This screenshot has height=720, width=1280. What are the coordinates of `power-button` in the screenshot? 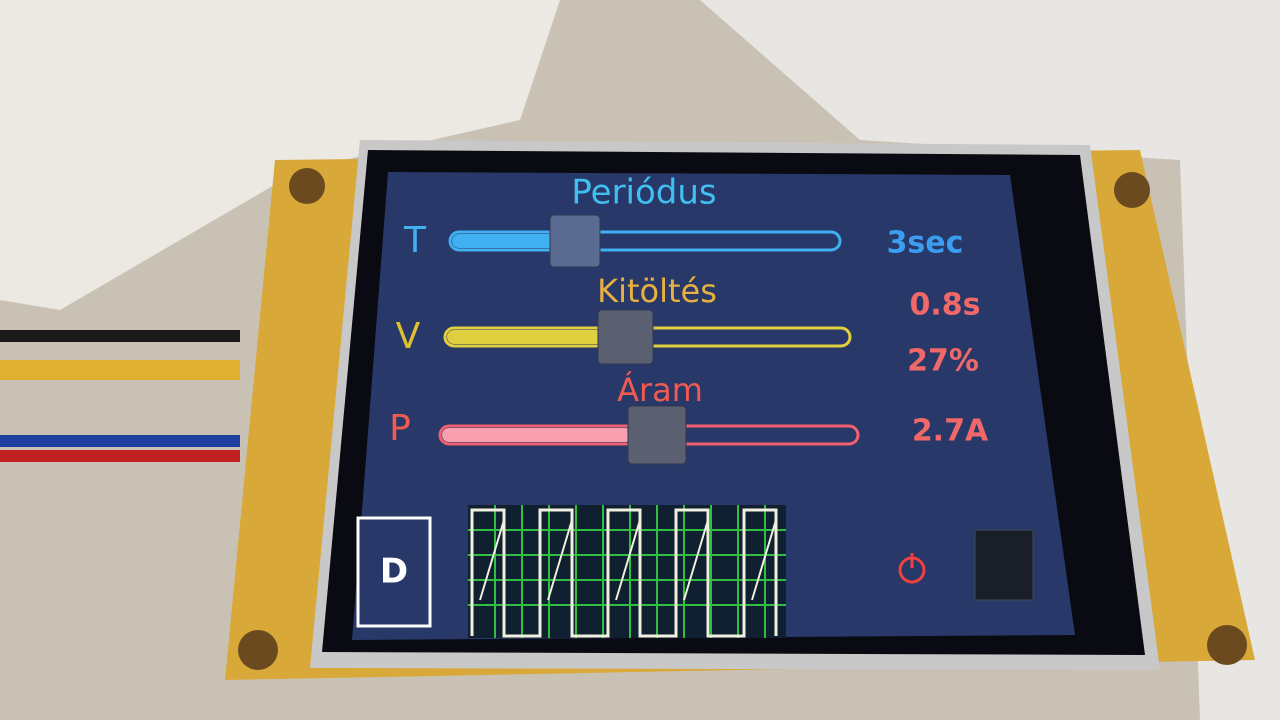 It's located at (912, 568).